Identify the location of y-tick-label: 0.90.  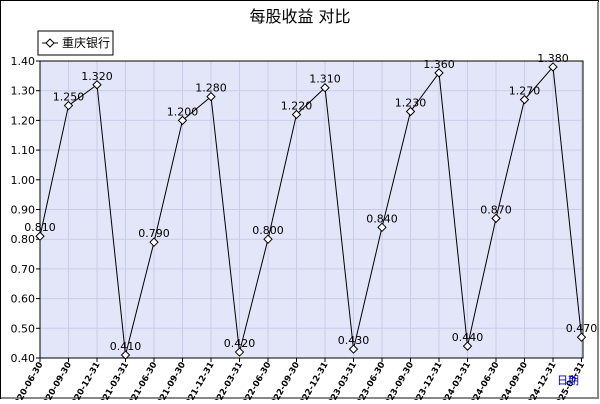
(23, 210).